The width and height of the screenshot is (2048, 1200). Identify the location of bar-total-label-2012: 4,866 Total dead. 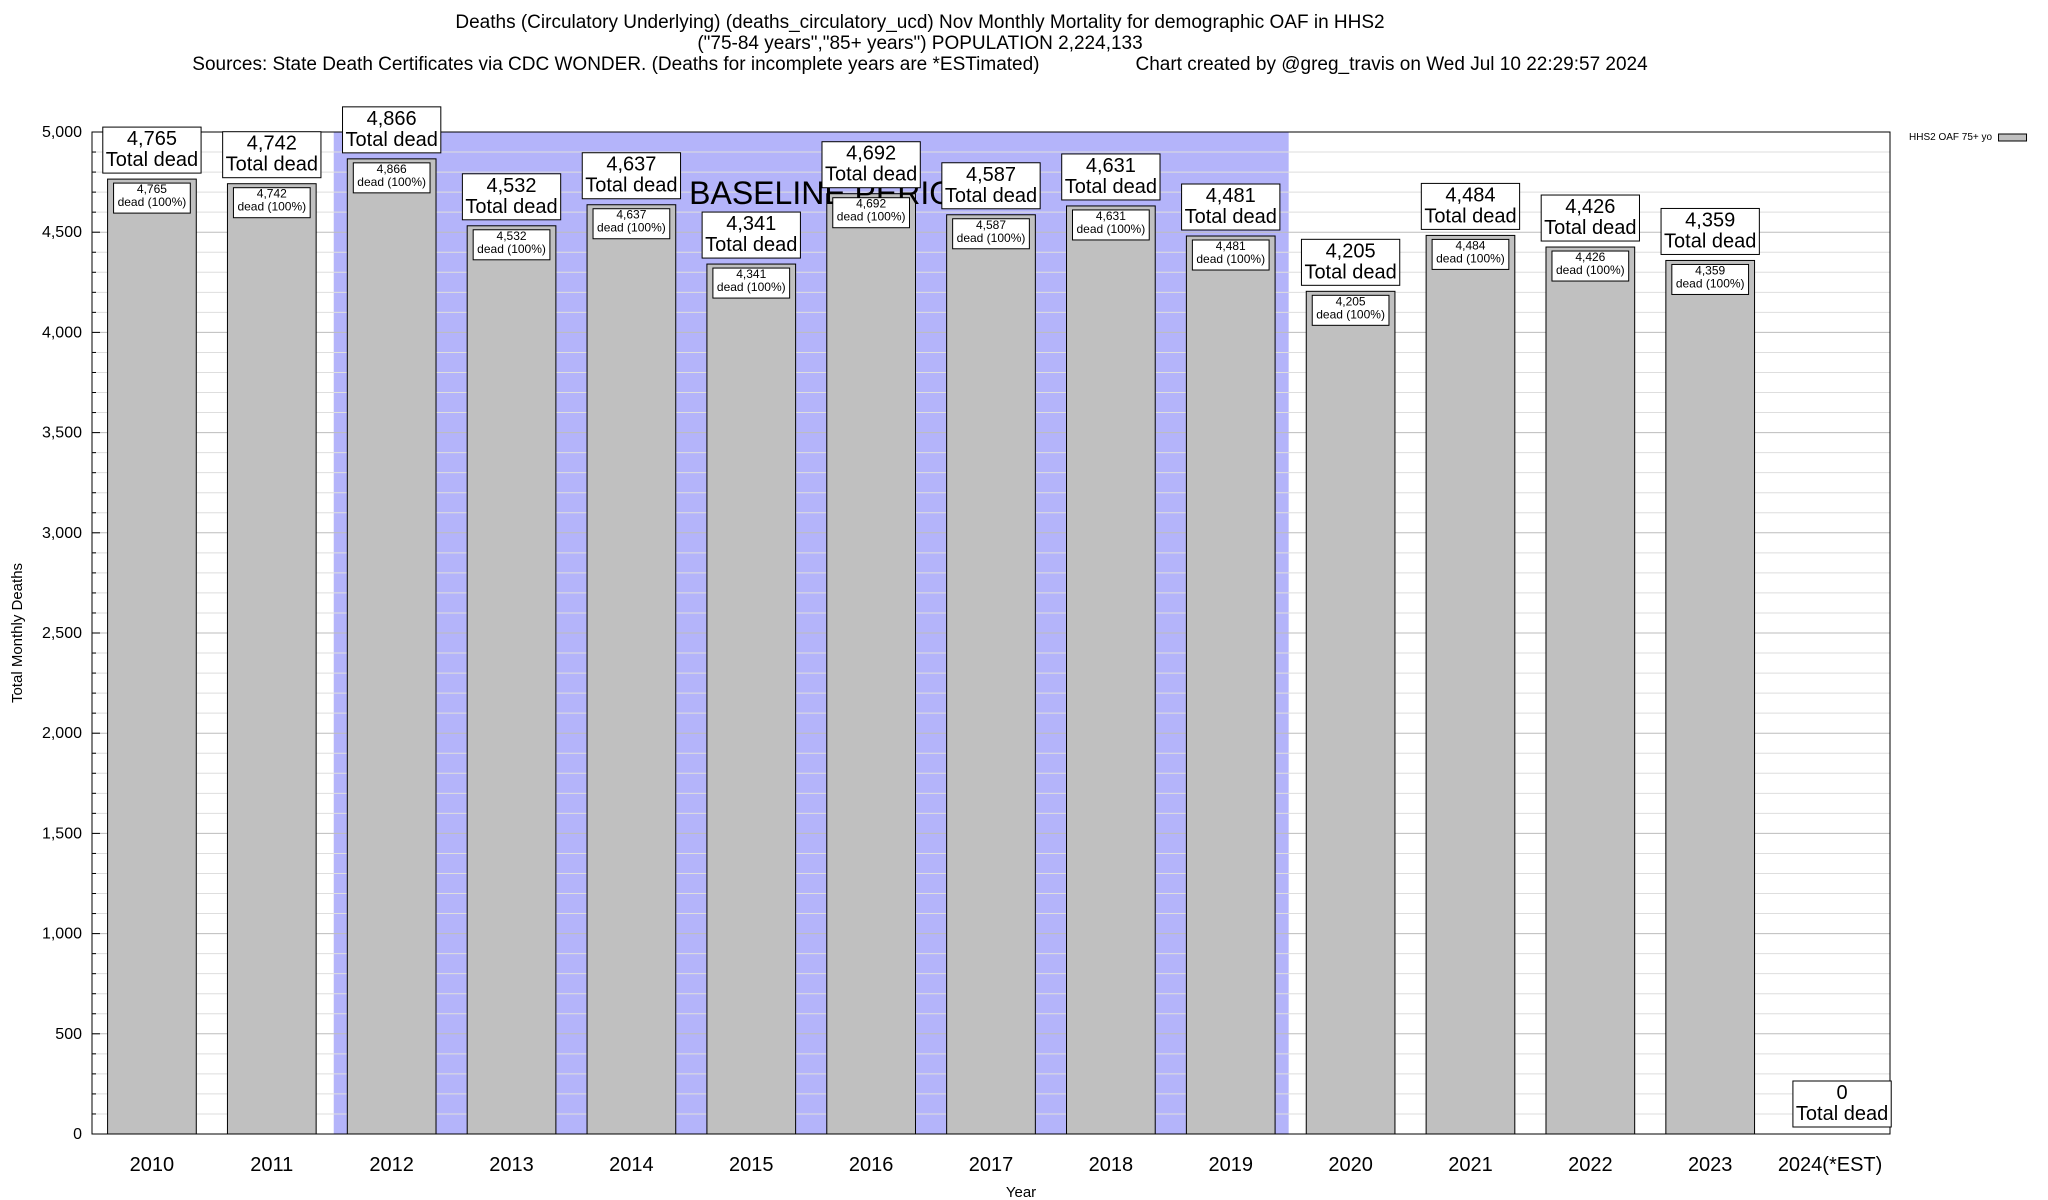
(392, 130).